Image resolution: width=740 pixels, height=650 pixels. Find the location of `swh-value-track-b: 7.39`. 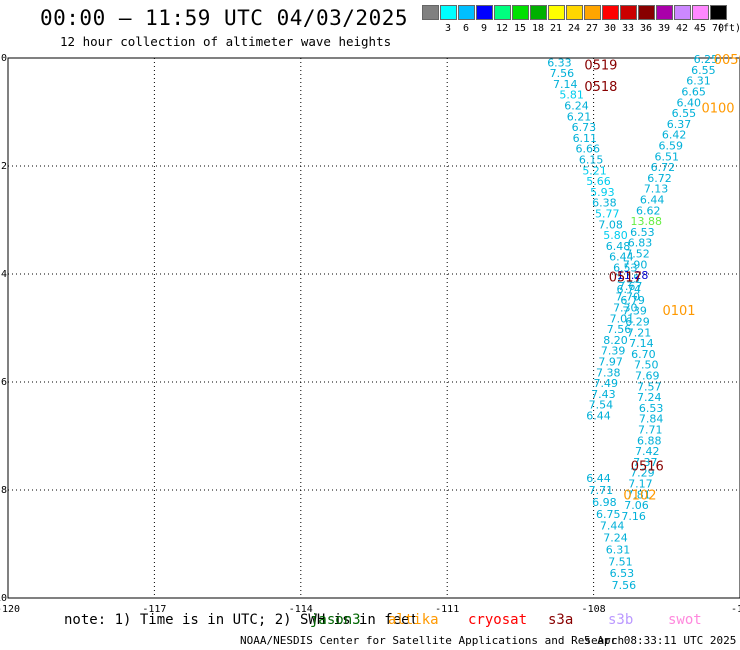

swh-value-track-b: 7.39 is located at coordinates (613, 351).